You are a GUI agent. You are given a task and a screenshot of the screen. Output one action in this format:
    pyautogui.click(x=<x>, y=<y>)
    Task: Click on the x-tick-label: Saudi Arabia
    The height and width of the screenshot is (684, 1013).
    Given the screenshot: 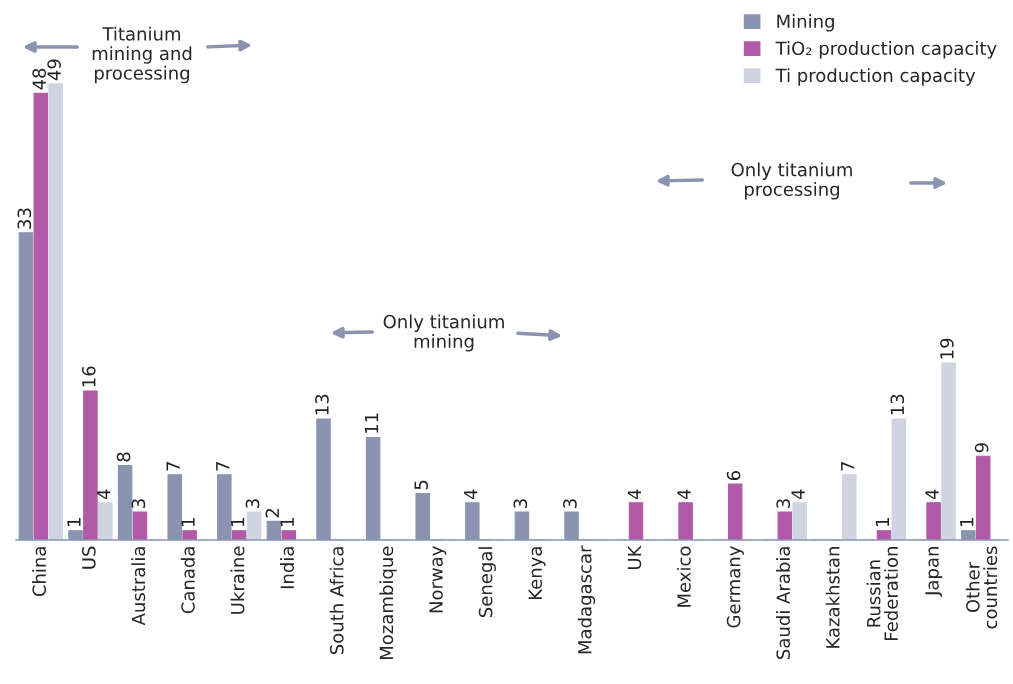 What is the action you would take?
    pyautogui.click(x=783, y=603)
    